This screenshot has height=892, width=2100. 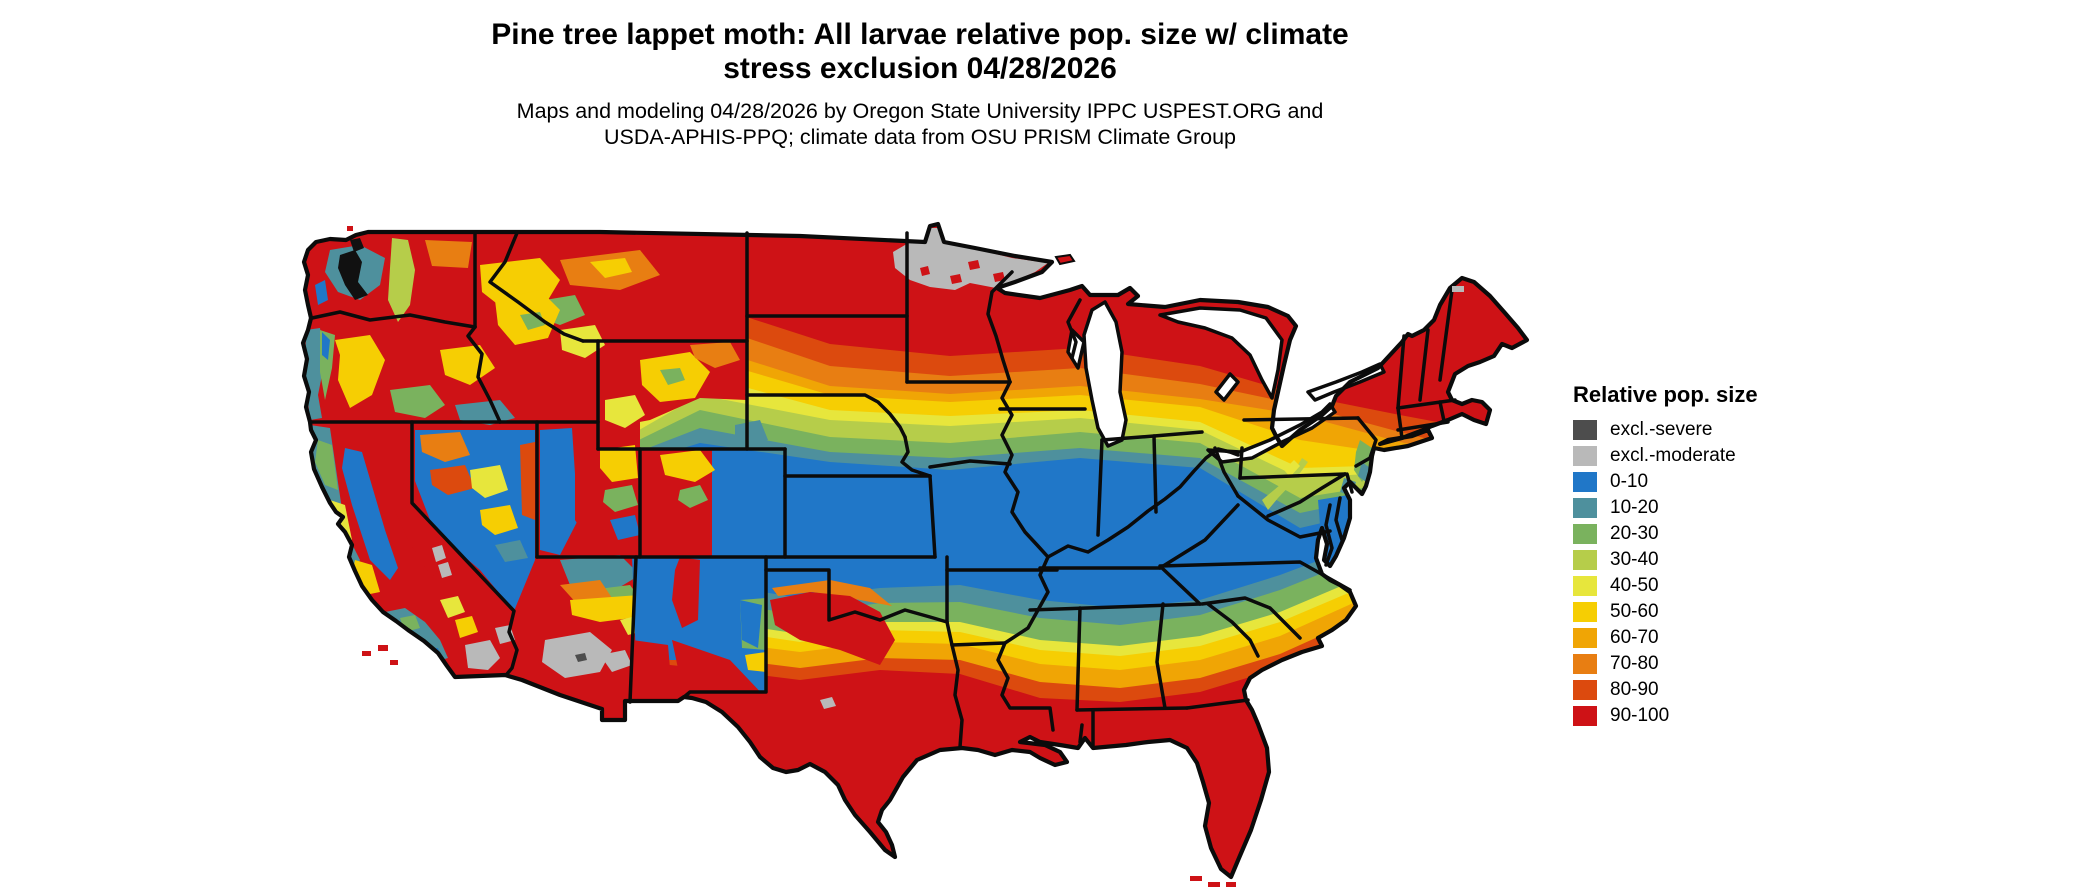 I want to click on legend-item: 80-90, so click(x=1723, y=690).